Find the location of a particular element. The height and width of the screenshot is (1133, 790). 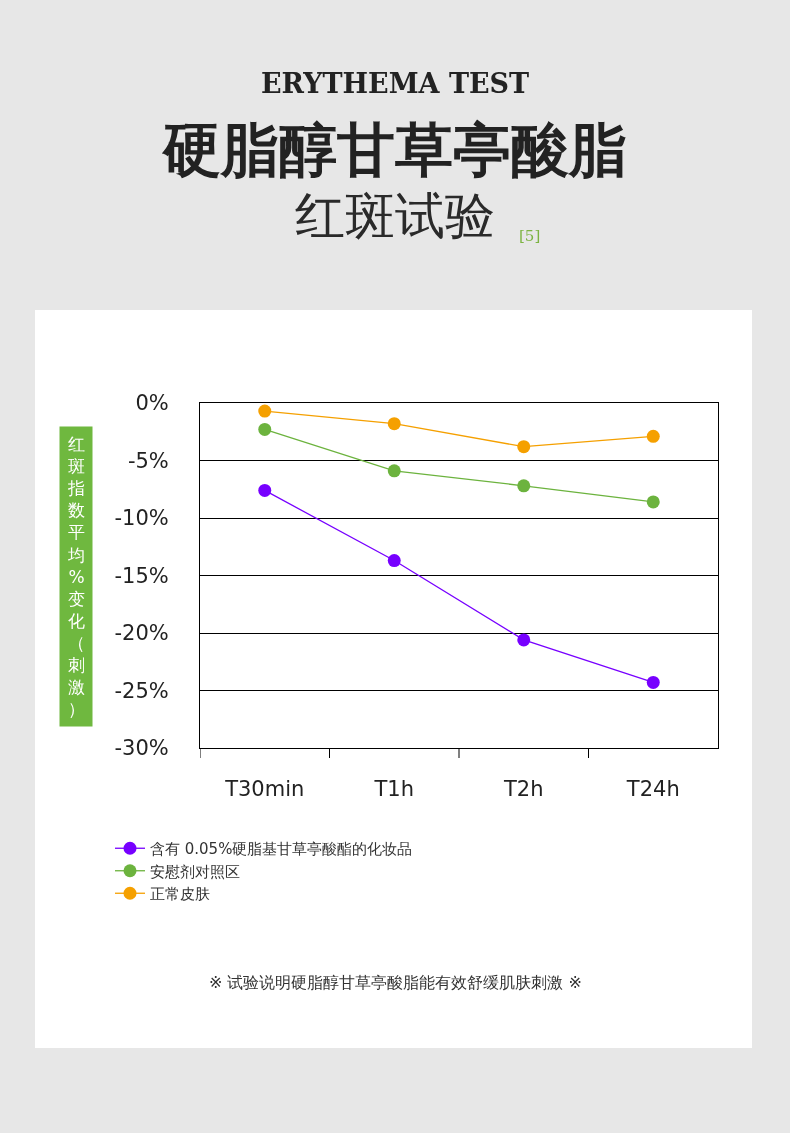

y-tick-label: 0% is located at coordinates (152, 403).